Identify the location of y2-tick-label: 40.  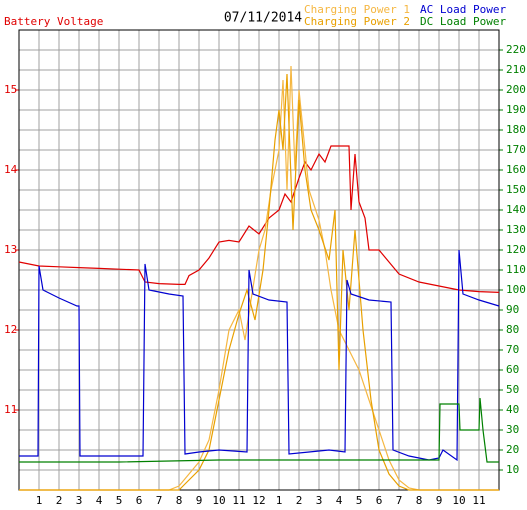
(512, 409).